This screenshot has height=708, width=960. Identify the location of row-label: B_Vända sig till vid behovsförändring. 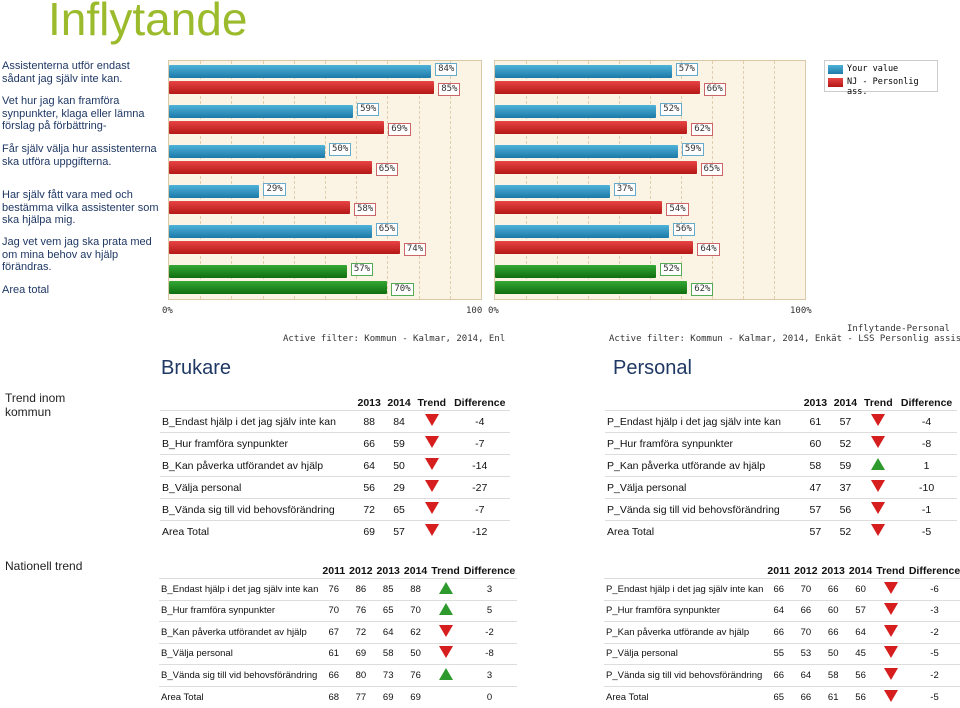
(240, 675).